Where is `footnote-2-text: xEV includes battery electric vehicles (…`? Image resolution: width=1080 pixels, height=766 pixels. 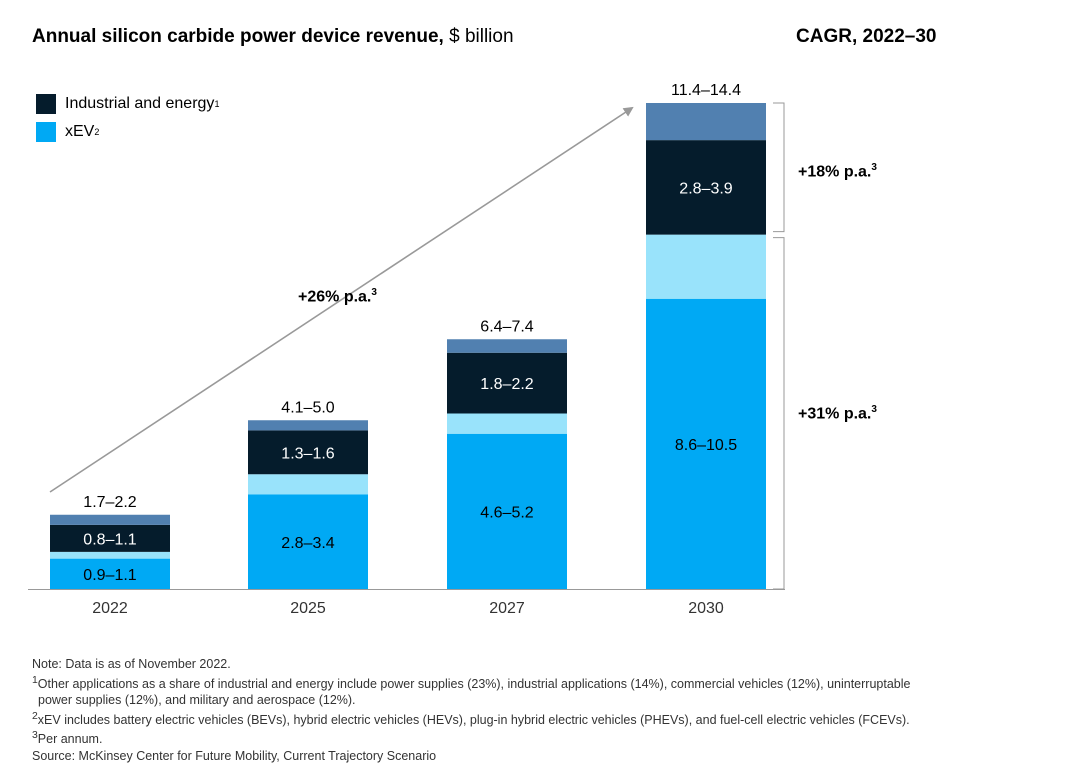 footnote-2-text: xEV includes battery electric vehicles (… is located at coordinates (473, 719).